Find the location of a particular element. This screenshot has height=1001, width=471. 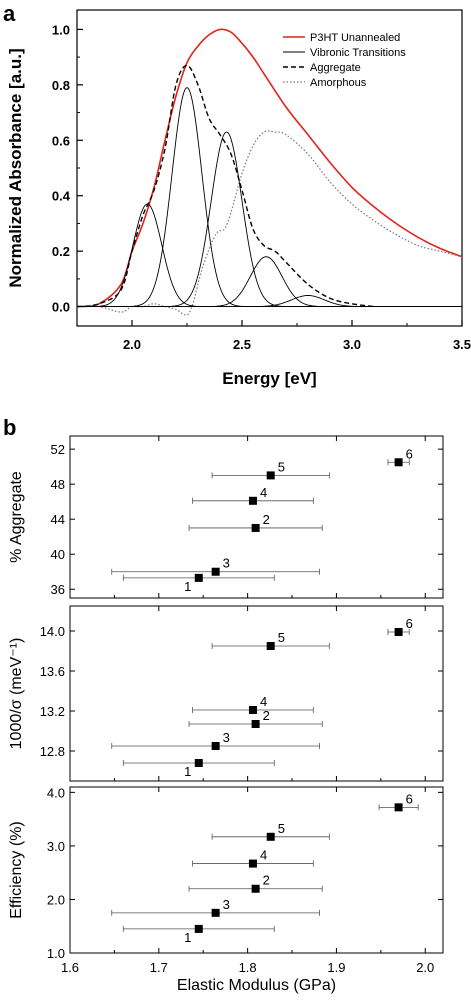

y-tick-label: 40 is located at coordinates (58, 554).